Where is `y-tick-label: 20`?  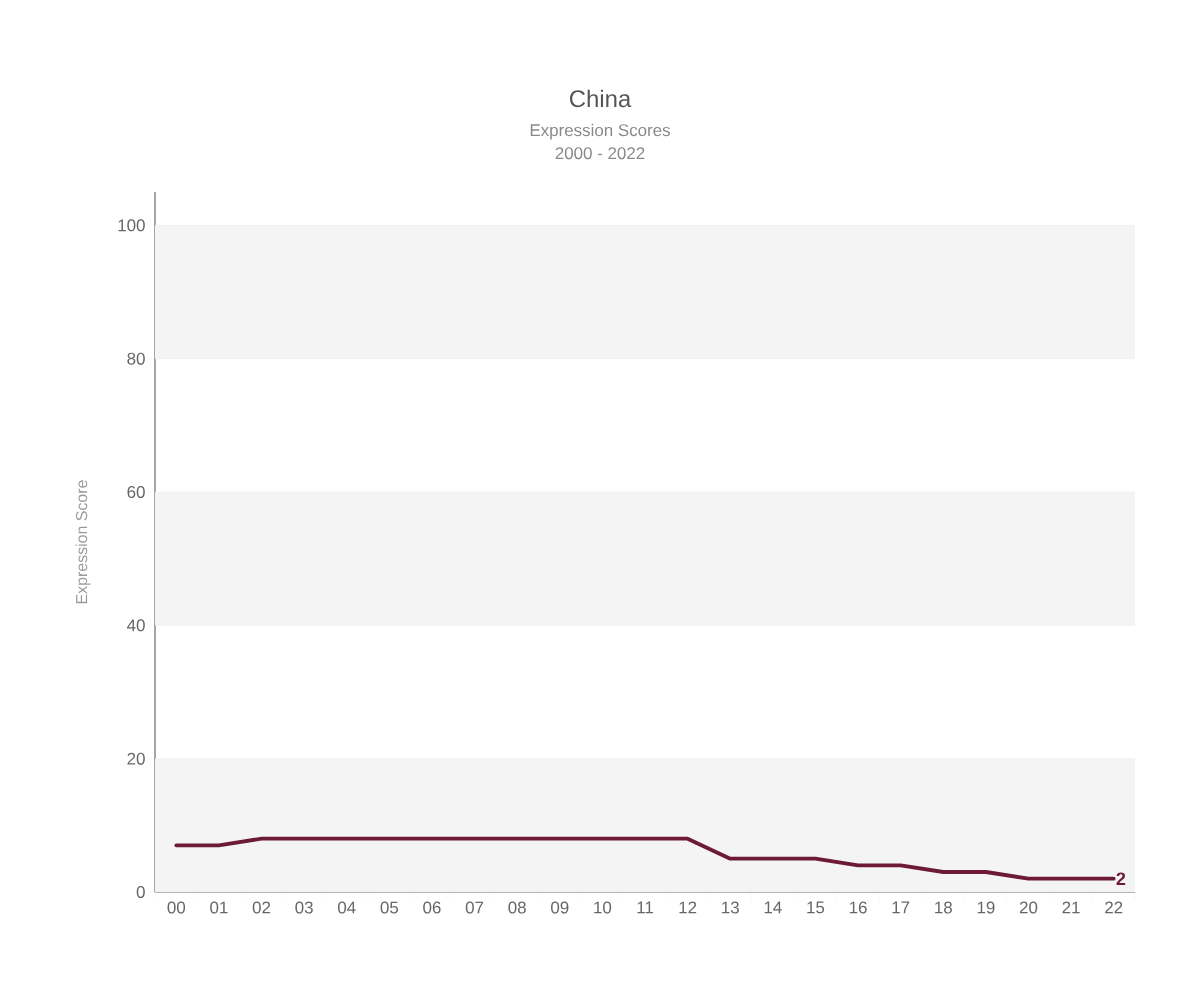
y-tick-label: 20 is located at coordinates (136, 758).